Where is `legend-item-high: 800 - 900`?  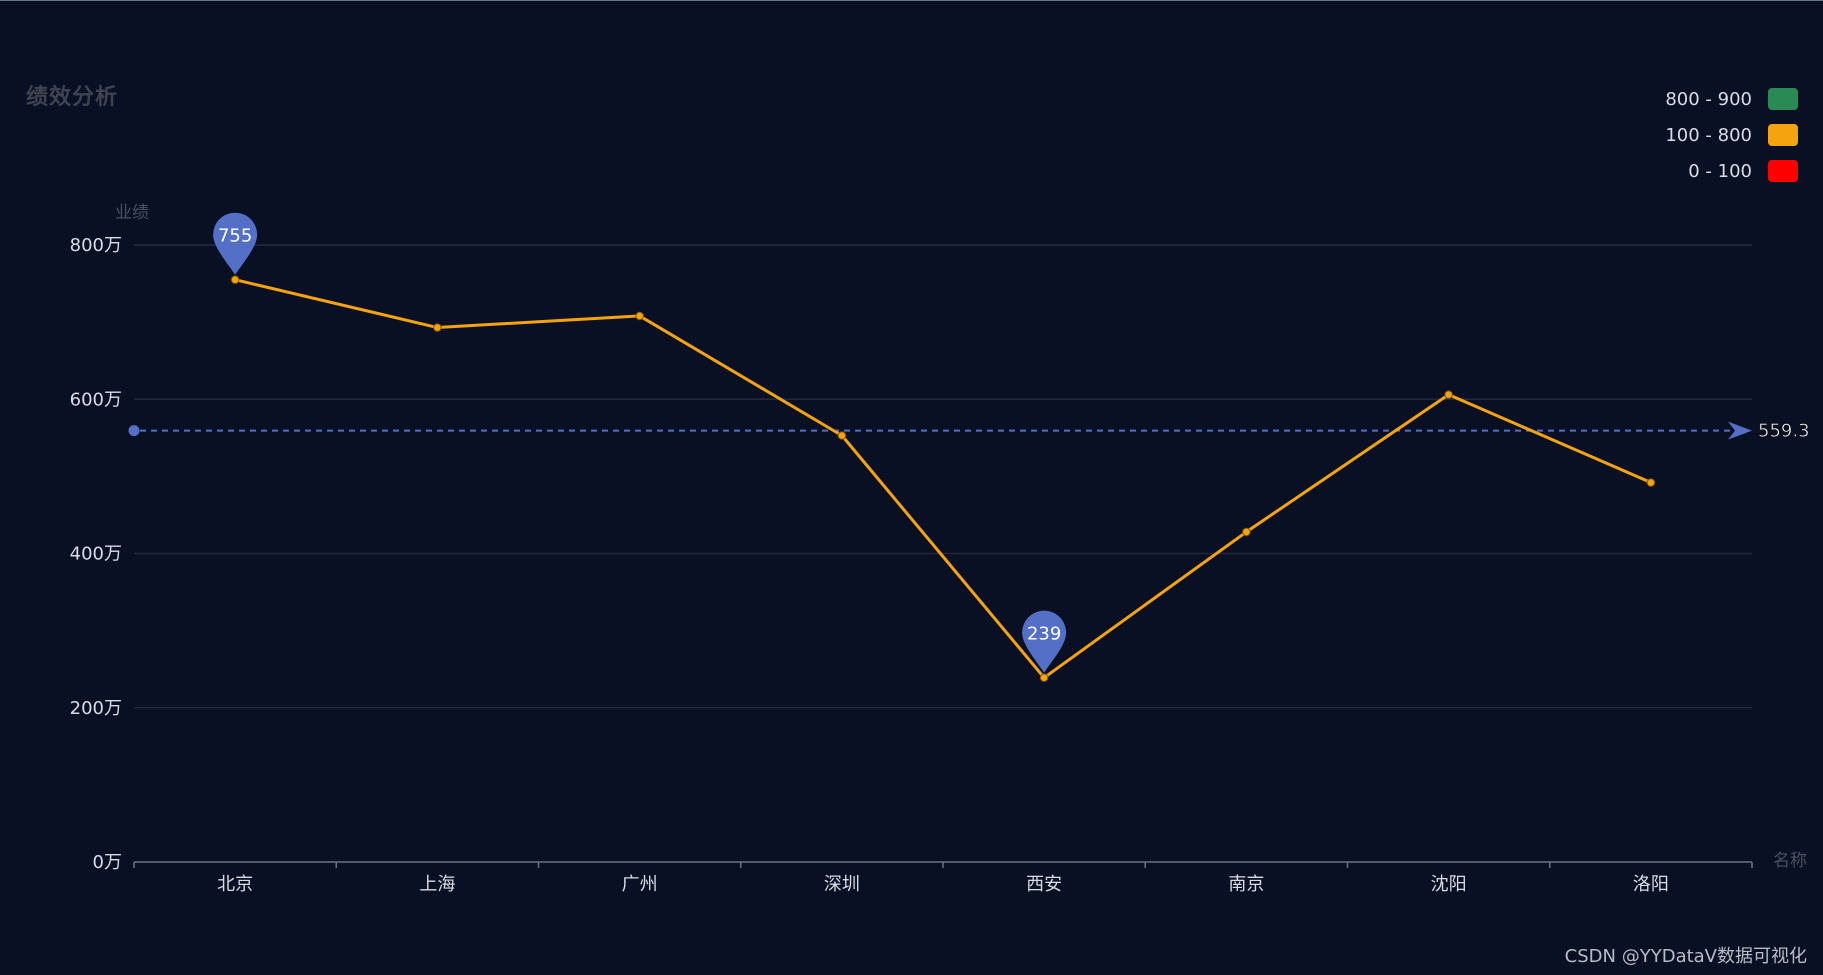 legend-item-high: 800 - 900 is located at coordinates (1731, 99).